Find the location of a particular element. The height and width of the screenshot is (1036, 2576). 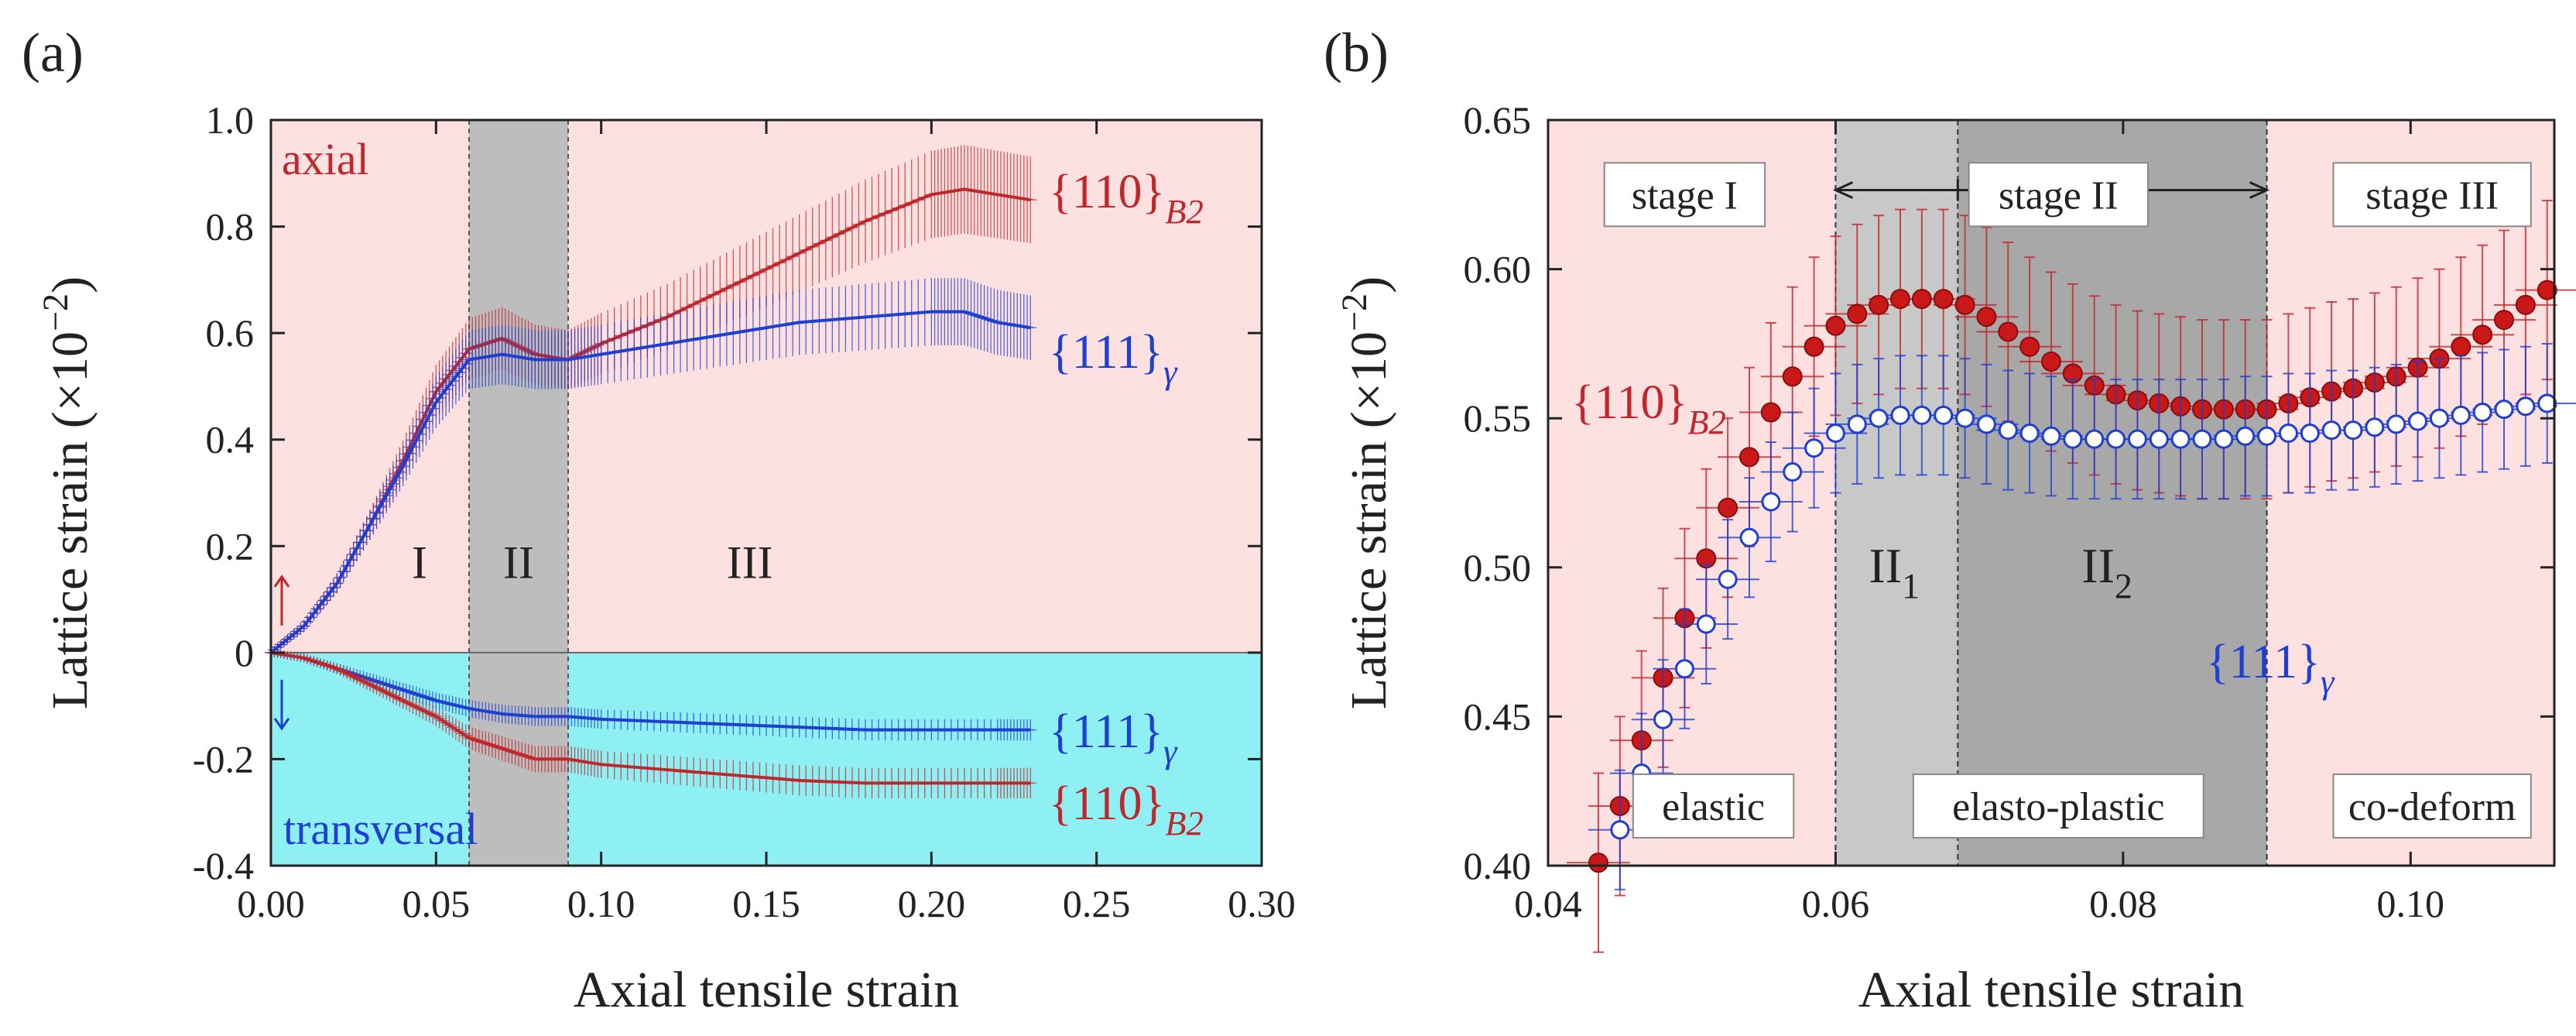

panel-a-label: (a) is located at coordinates (53, 53).